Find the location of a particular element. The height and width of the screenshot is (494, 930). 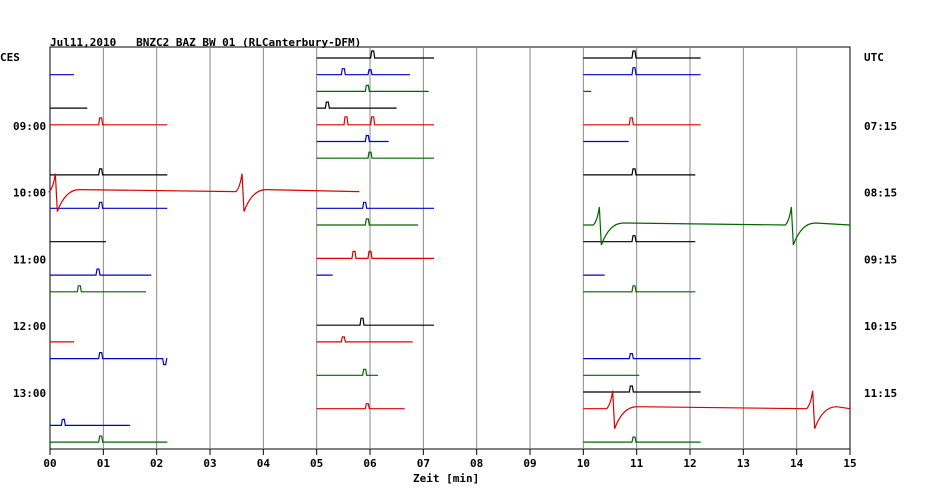

x-tick-label: 02 is located at coordinates (156, 463).